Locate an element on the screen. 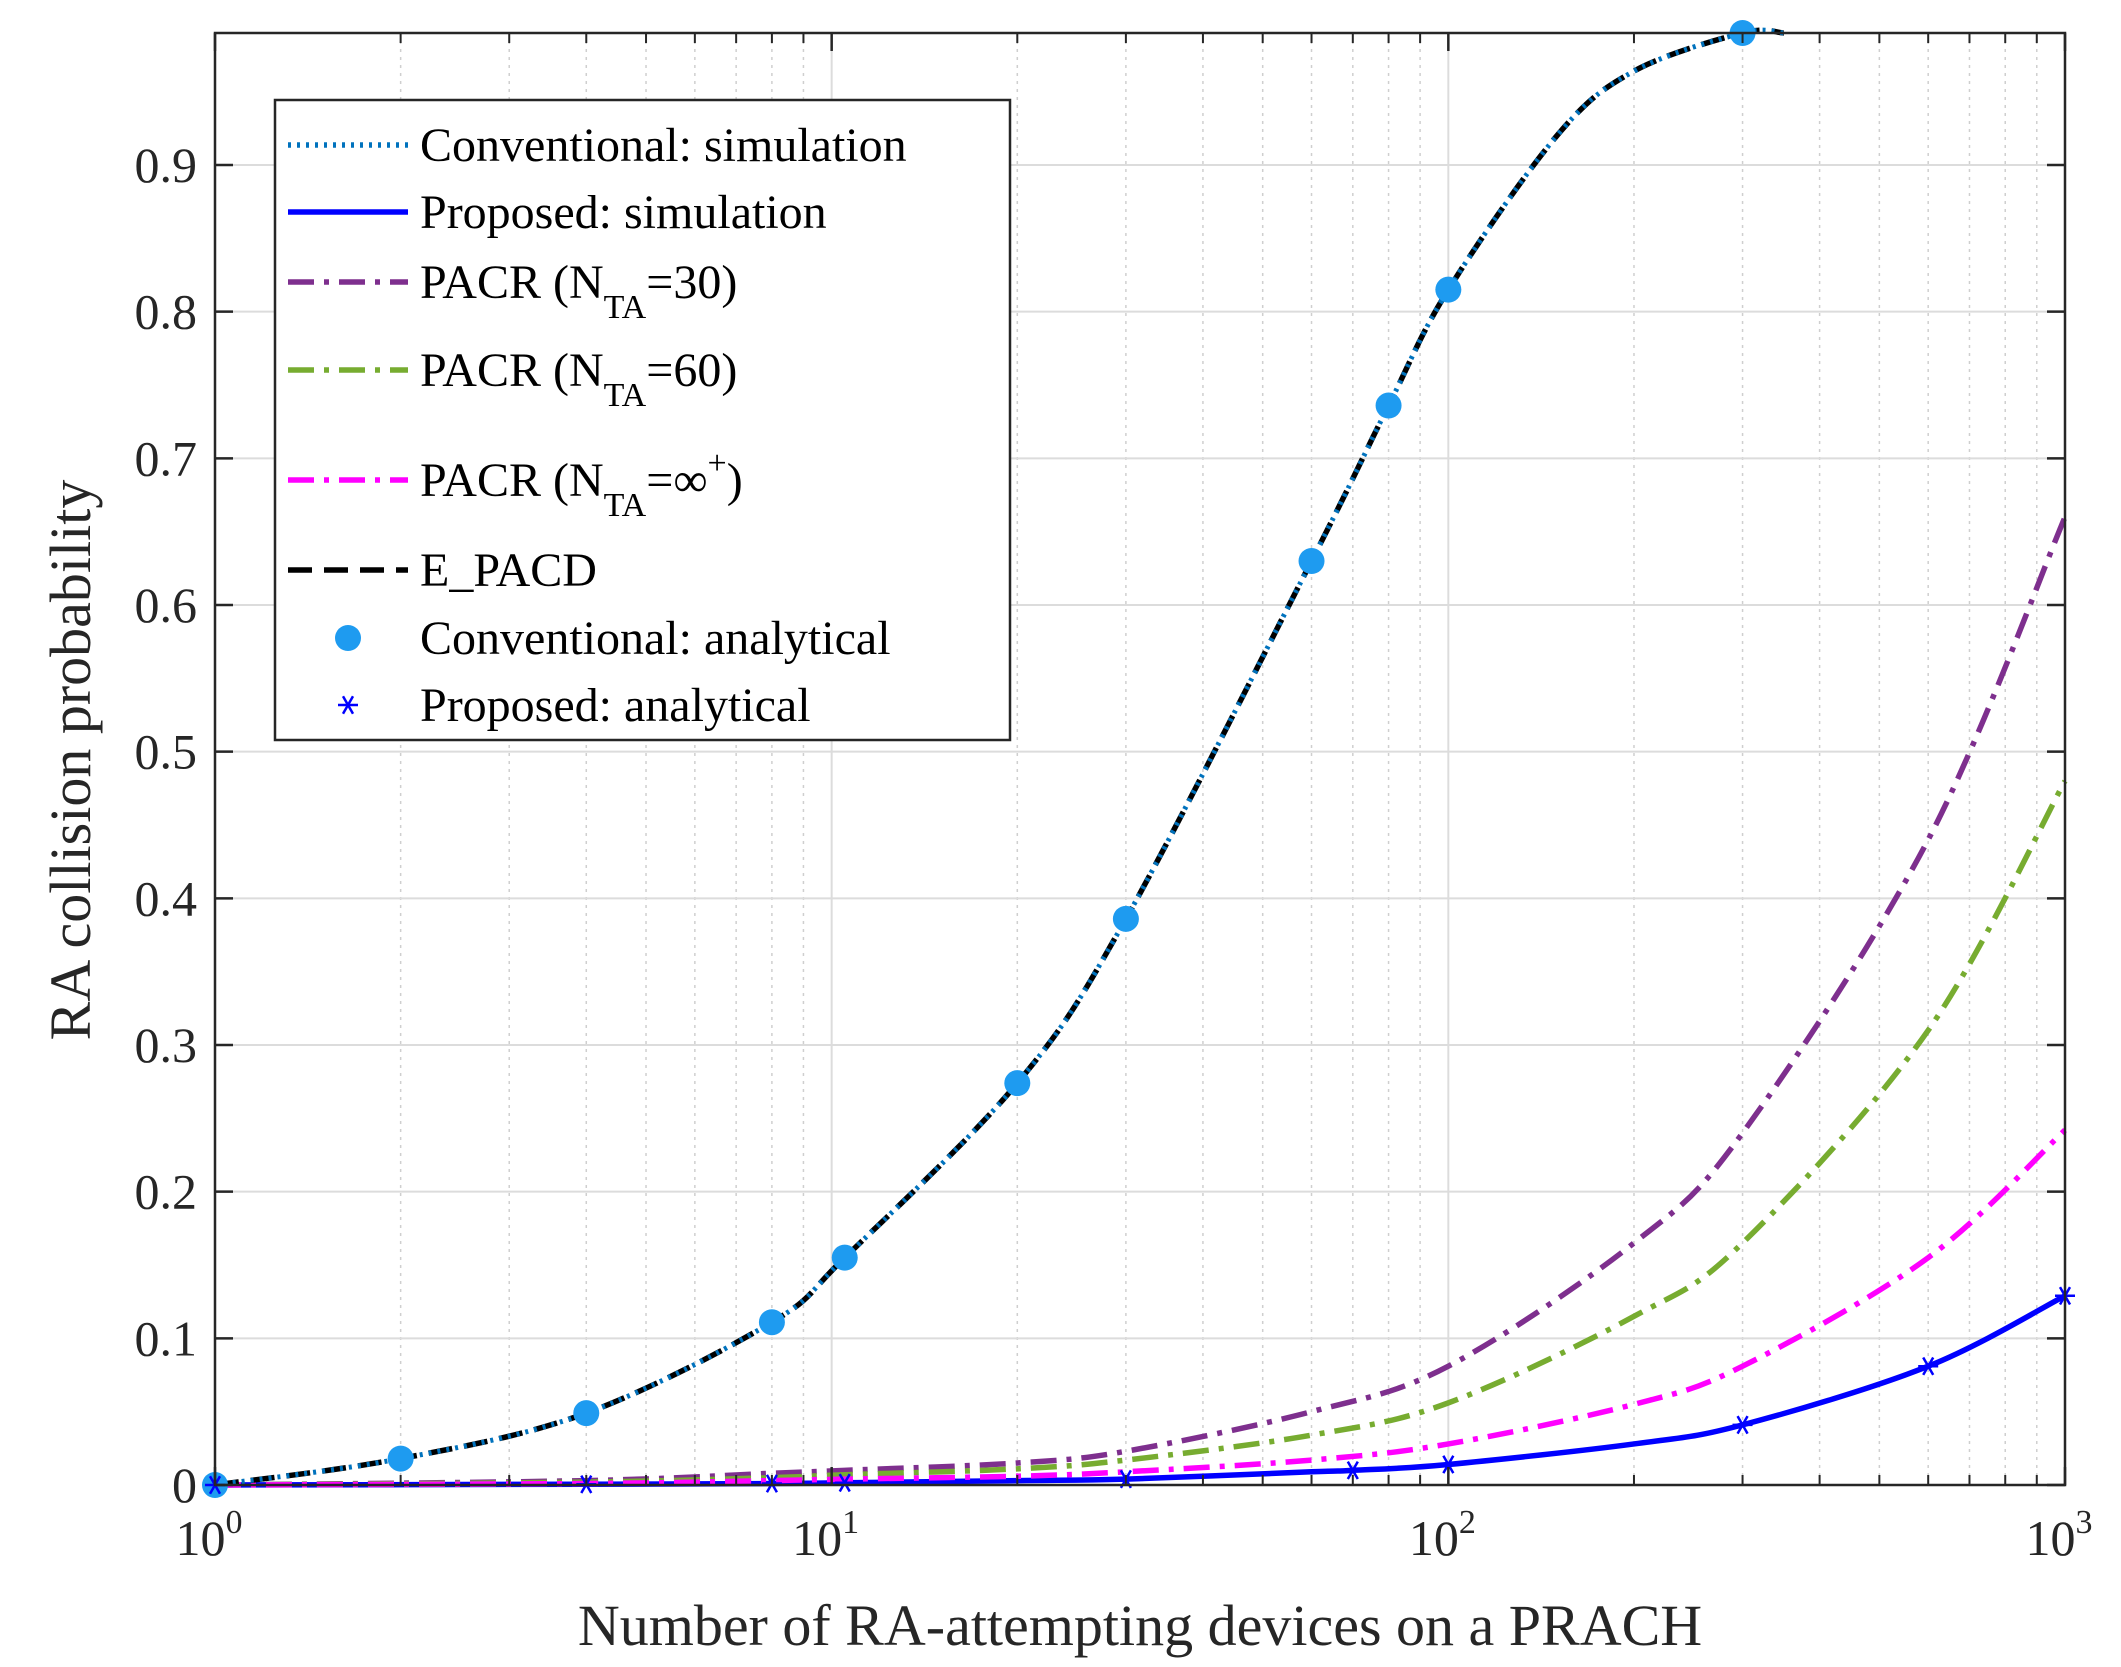 The image size is (2121, 1667). y-tick-label: 0.5 is located at coordinates (166, 752).